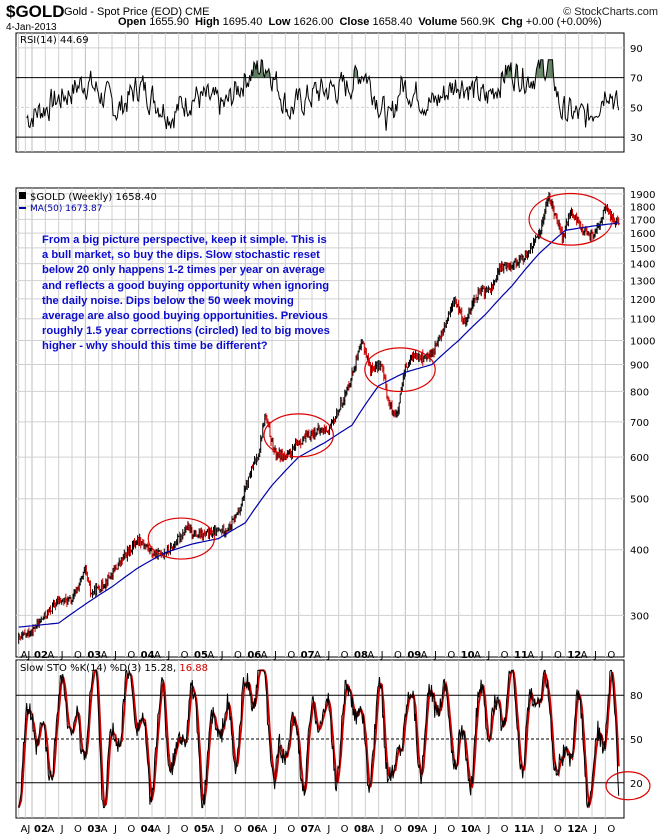 Image resolution: width=670 pixels, height=838 pixels. I want to click on price-tick-label: 500, so click(639, 500).